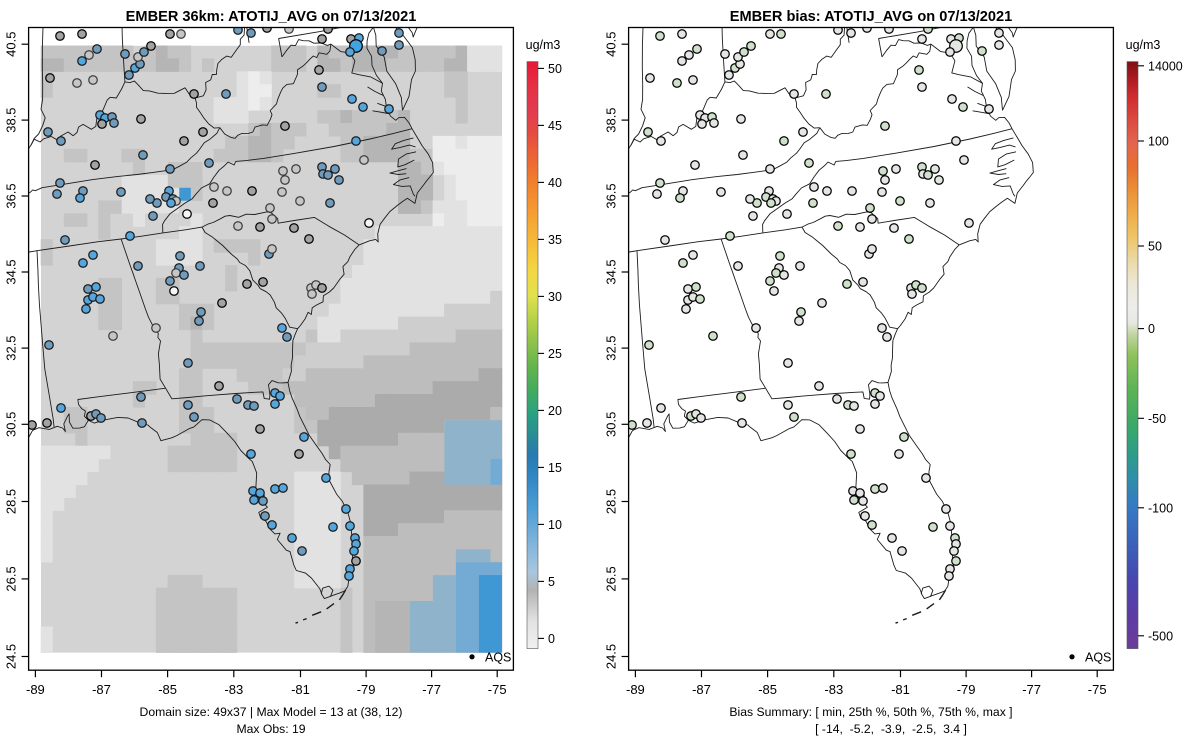  I want to click on svg-text: 35, so click(555, 240).